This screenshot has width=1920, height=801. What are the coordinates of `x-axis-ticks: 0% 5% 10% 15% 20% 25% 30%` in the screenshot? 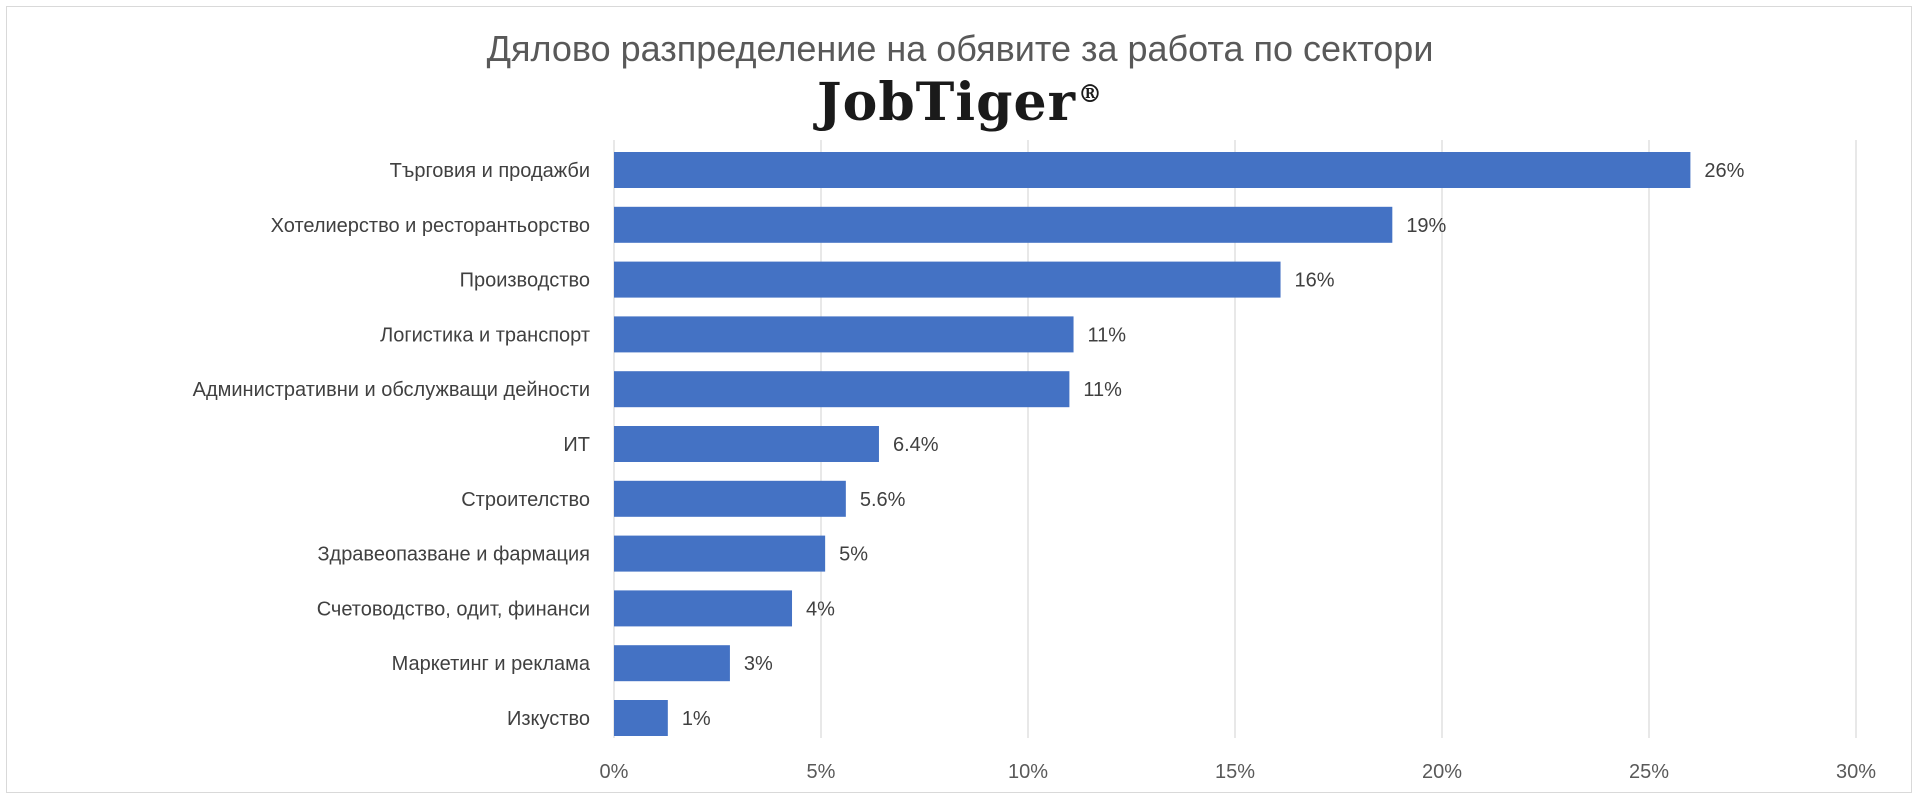 It's located at (1238, 772).